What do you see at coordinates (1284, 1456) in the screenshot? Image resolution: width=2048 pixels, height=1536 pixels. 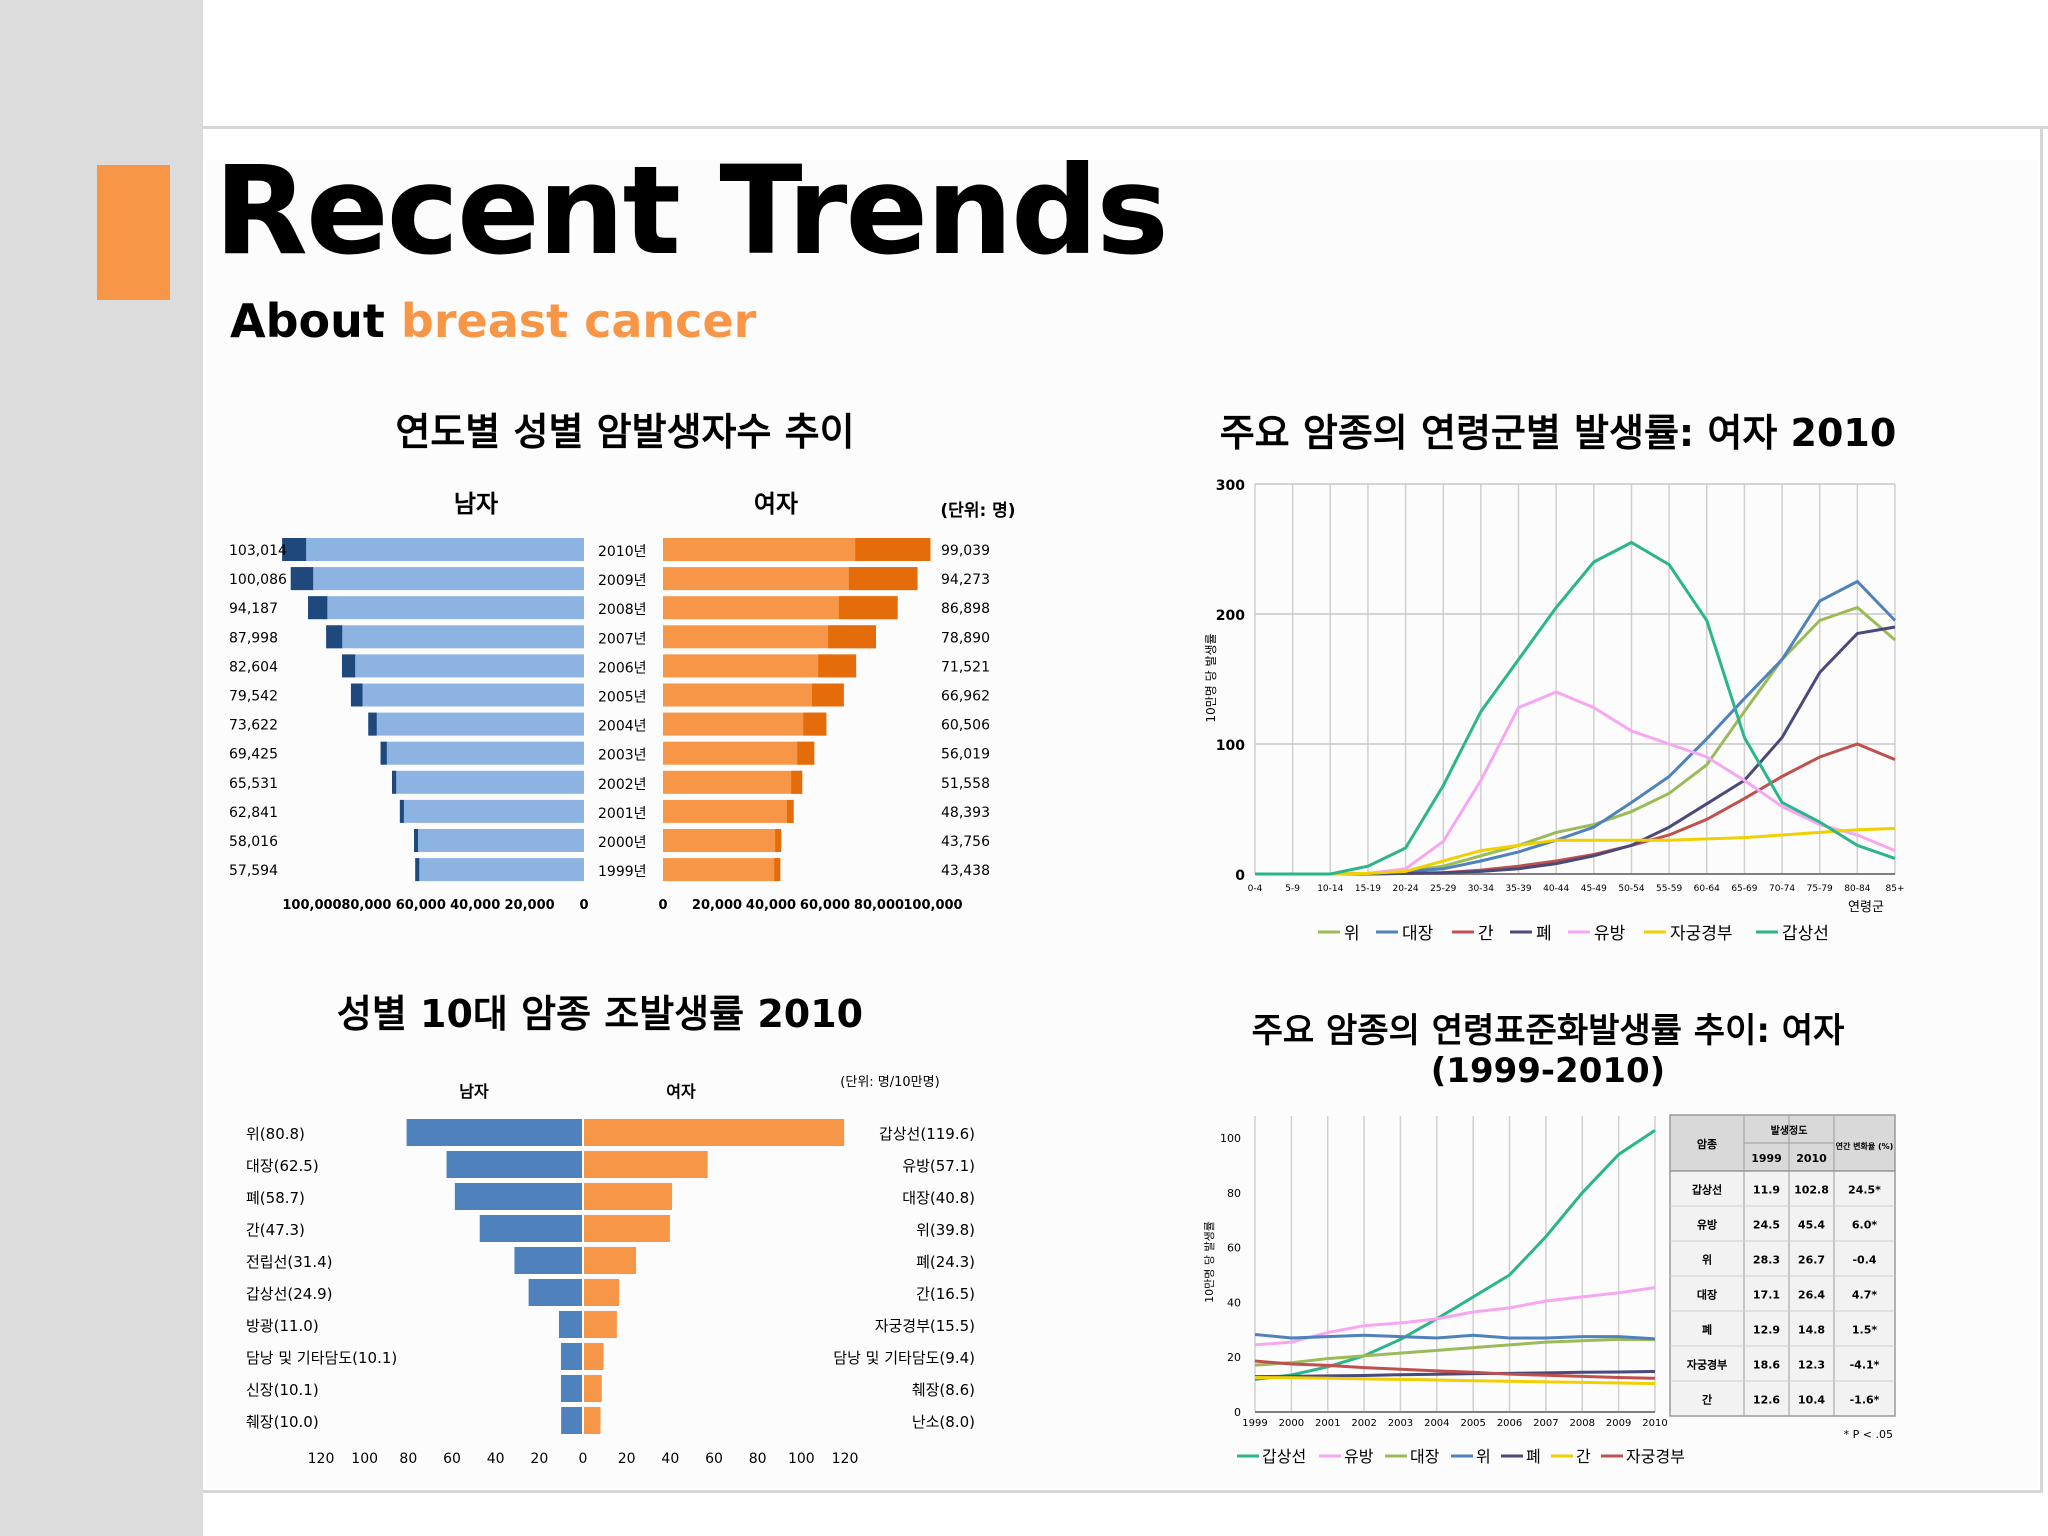 I see `chart4-legend-label: 갑상선` at bounding box center [1284, 1456].